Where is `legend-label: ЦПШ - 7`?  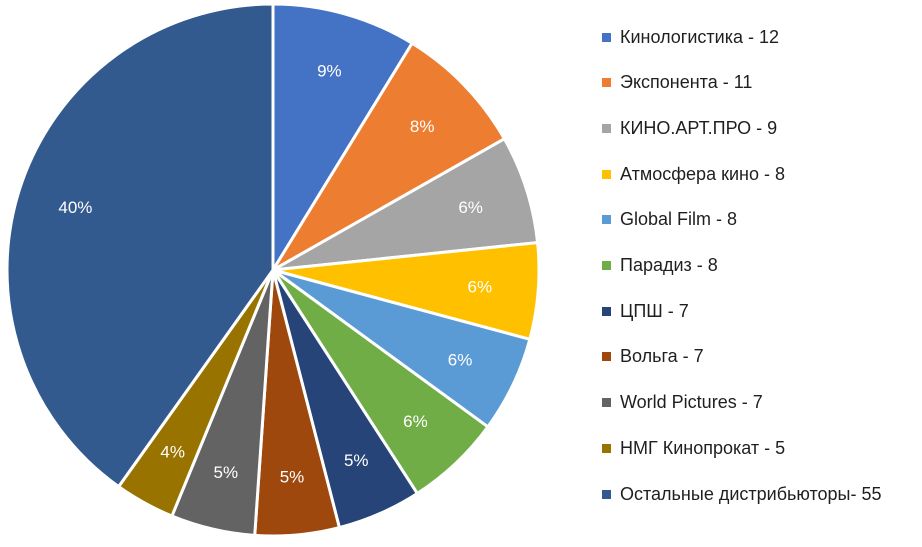 legend-label: ЦПШ - 7 is located at coordinates (654, 310).